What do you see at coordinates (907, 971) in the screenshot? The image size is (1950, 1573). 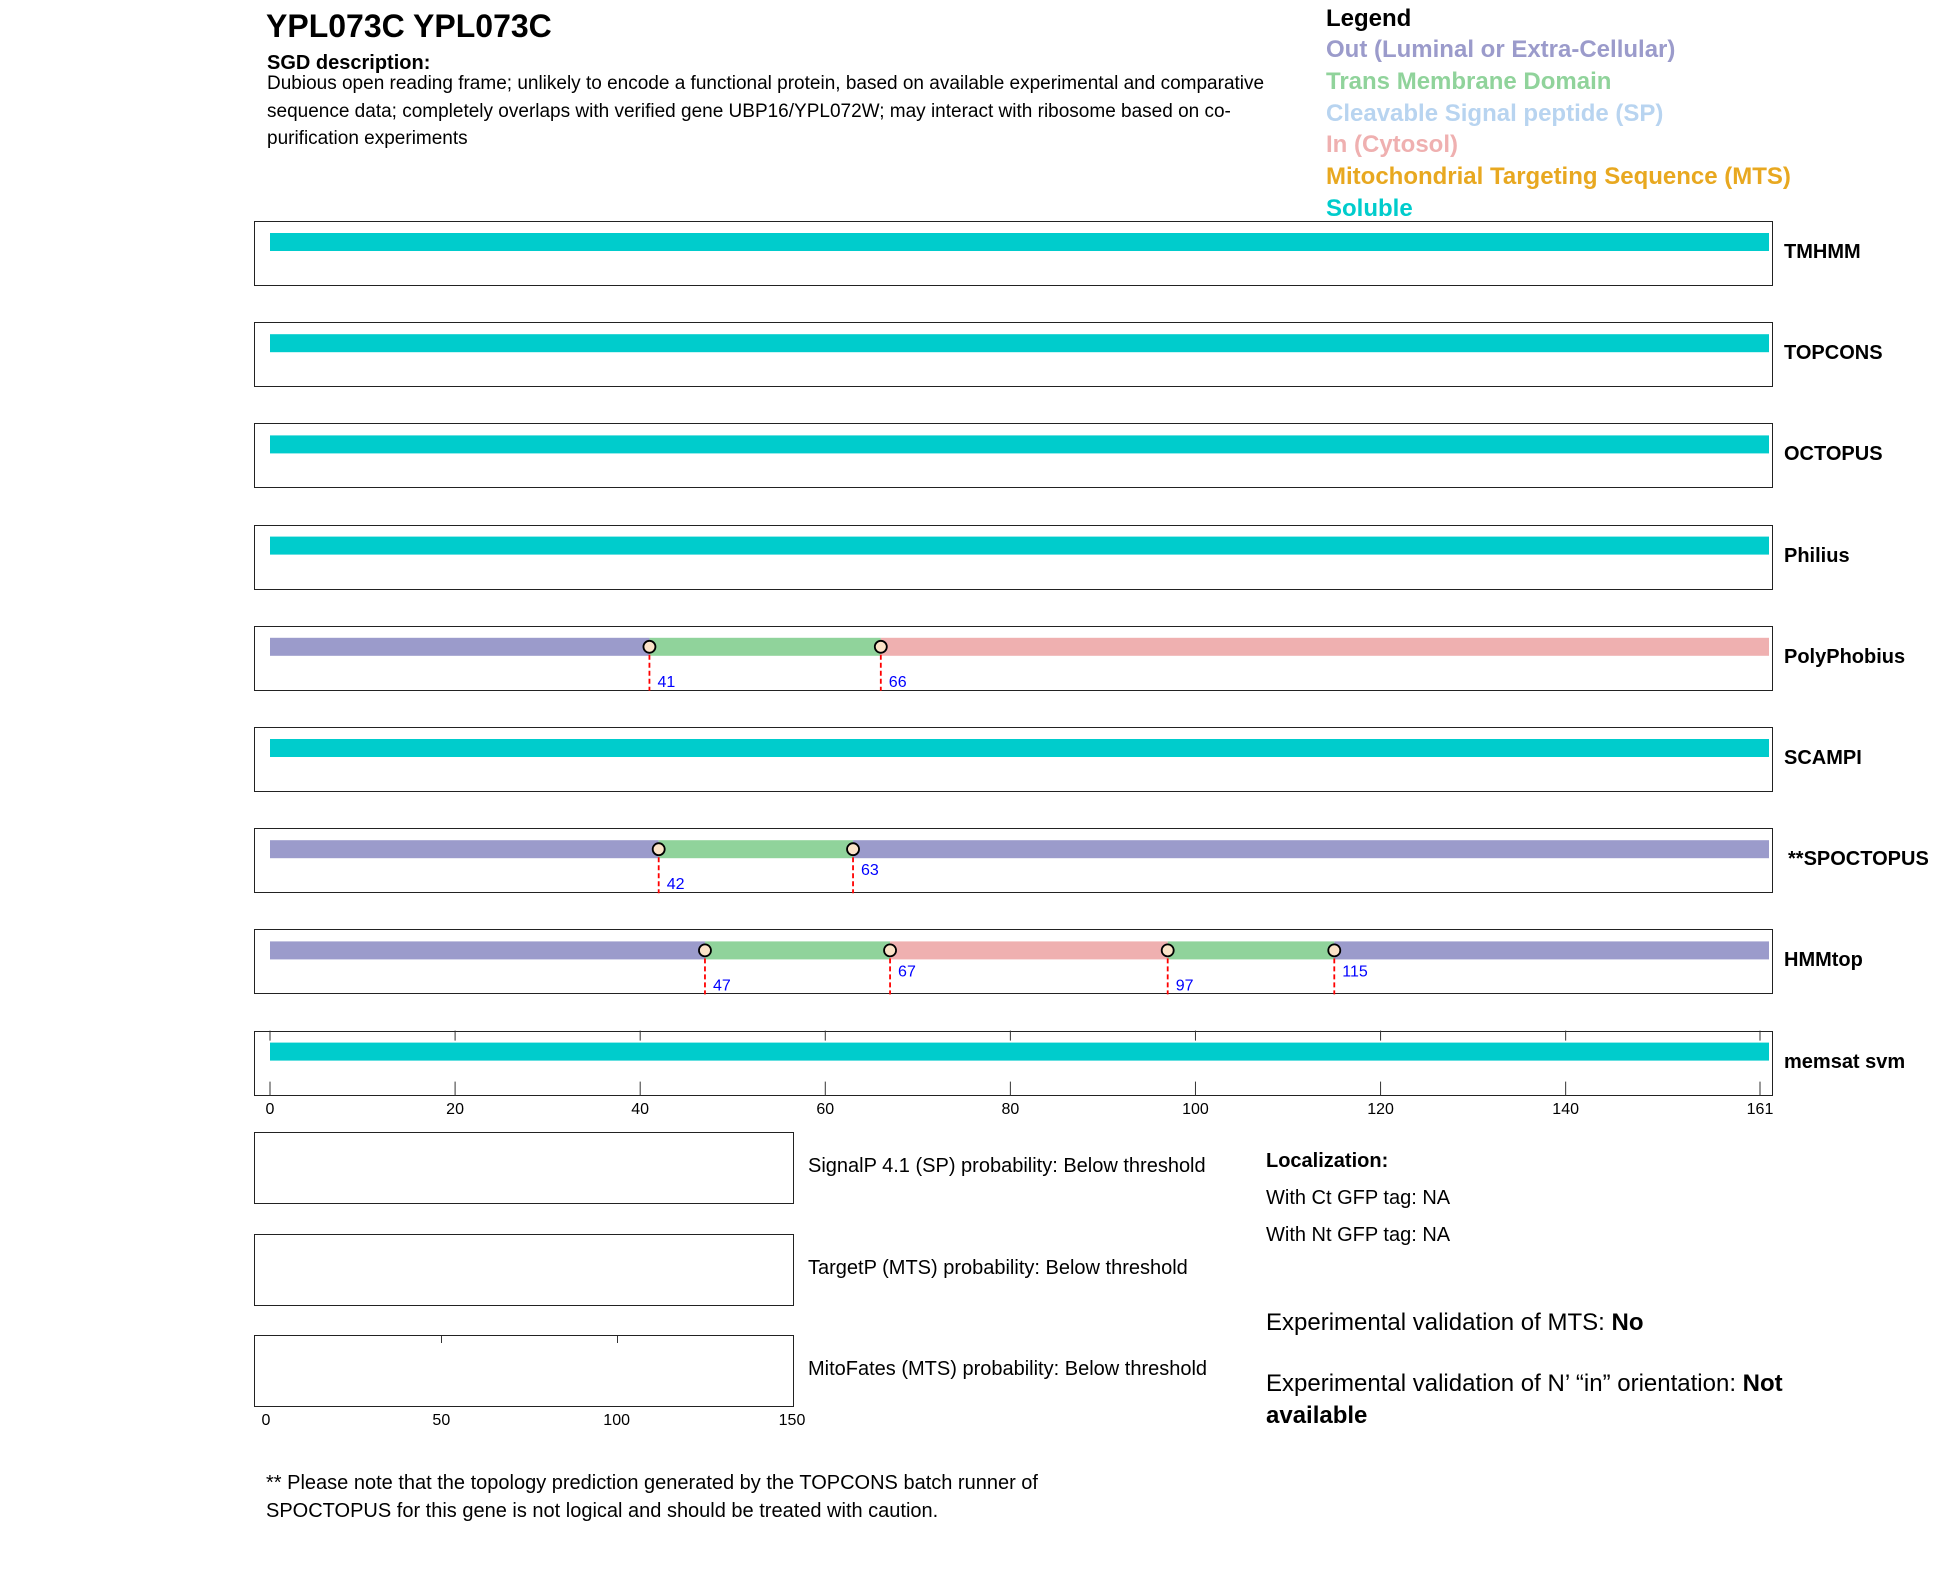 I see `boundary-label: 67` at bounding box center [907, 971].